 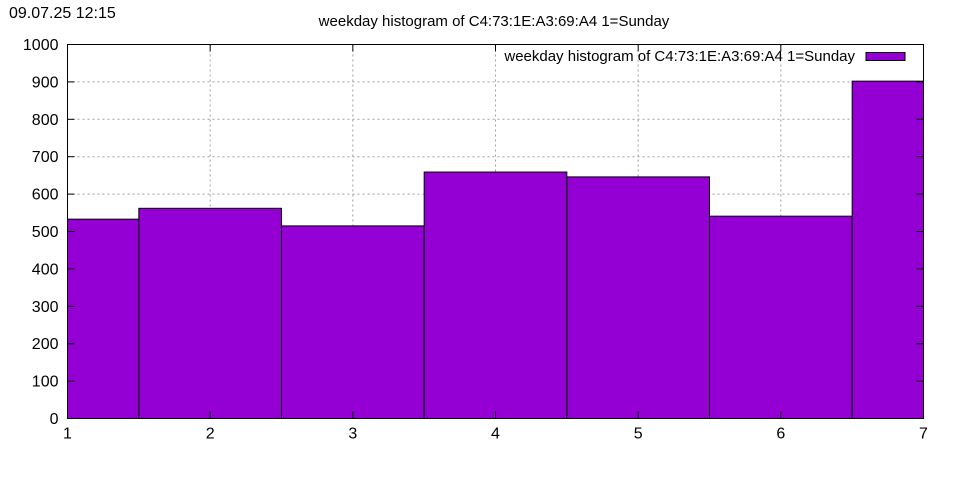 I want to click on y-tick-label: 900, so click(x=45, y=82).